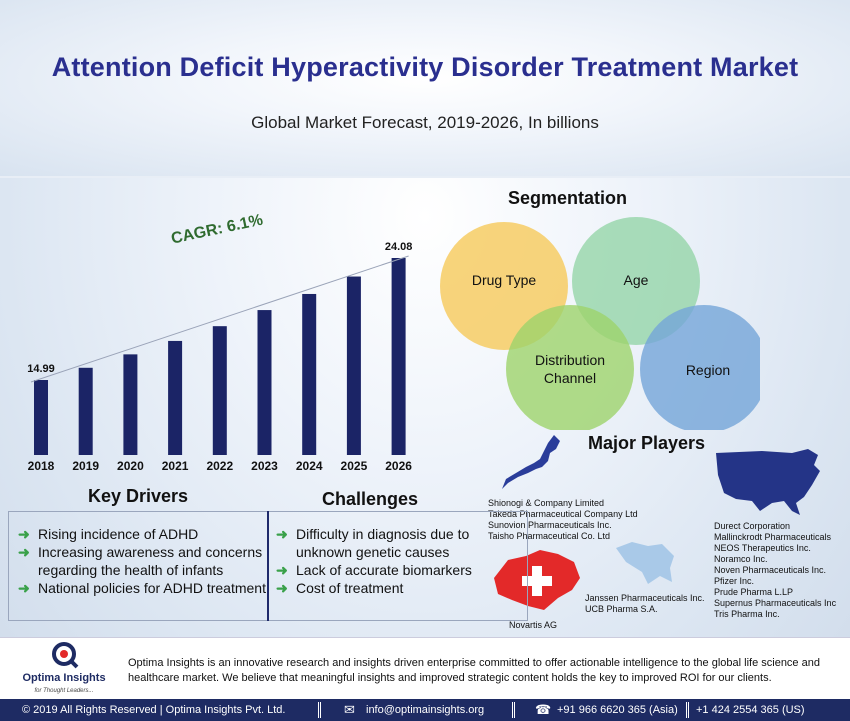 Image resolution: width=850 pixels, height=721 pixels. Describe the element at coordinates (531, 462) in the screenshot. I see `japan-map-icon` at that location.